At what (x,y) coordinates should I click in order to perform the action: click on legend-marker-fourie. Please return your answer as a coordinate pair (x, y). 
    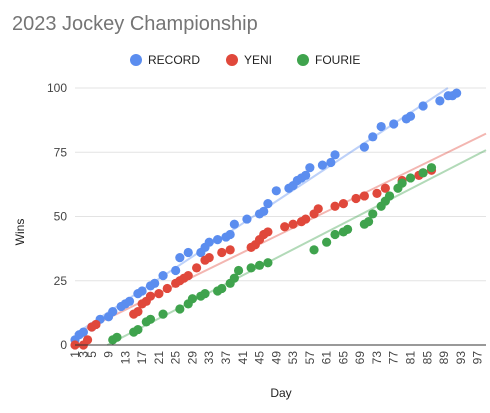
    Looking at the image, I should click on (303, 60).